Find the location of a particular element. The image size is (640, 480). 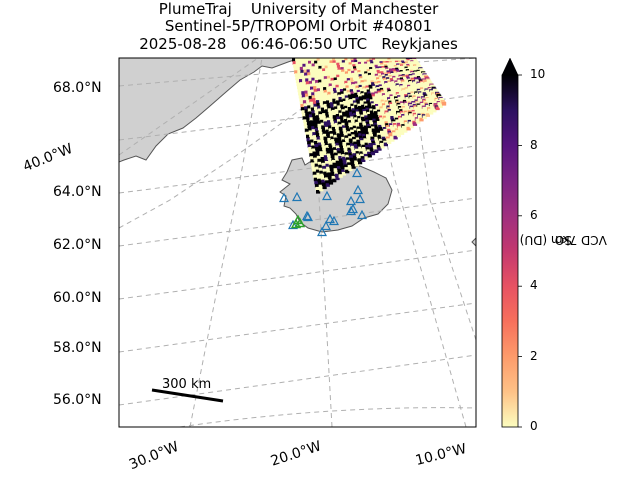

colorbar-tick-6: 6 is located at coordinates (534, 215).